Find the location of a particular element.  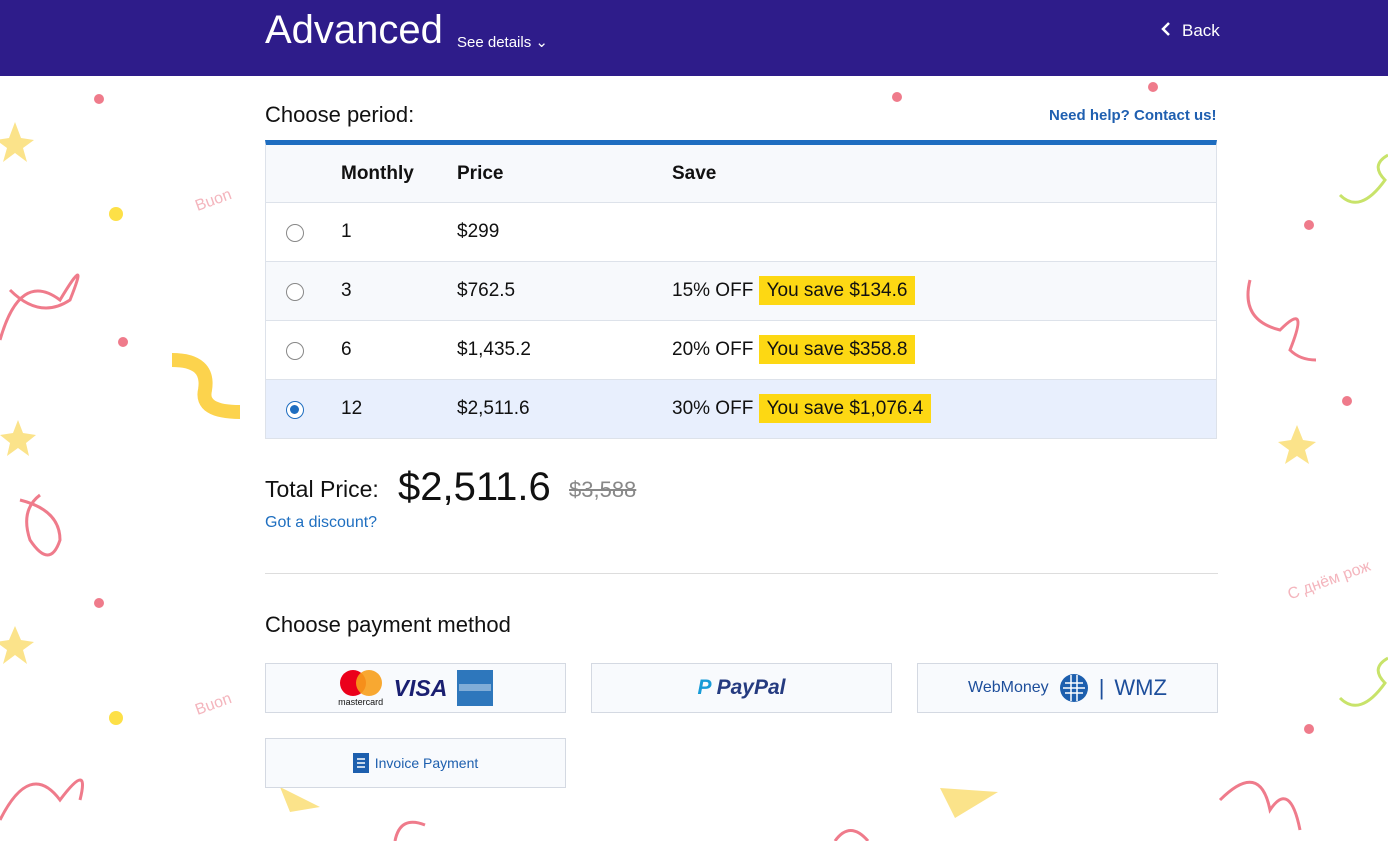

period-row: 1 $299 is located at coordinates (741, 232).